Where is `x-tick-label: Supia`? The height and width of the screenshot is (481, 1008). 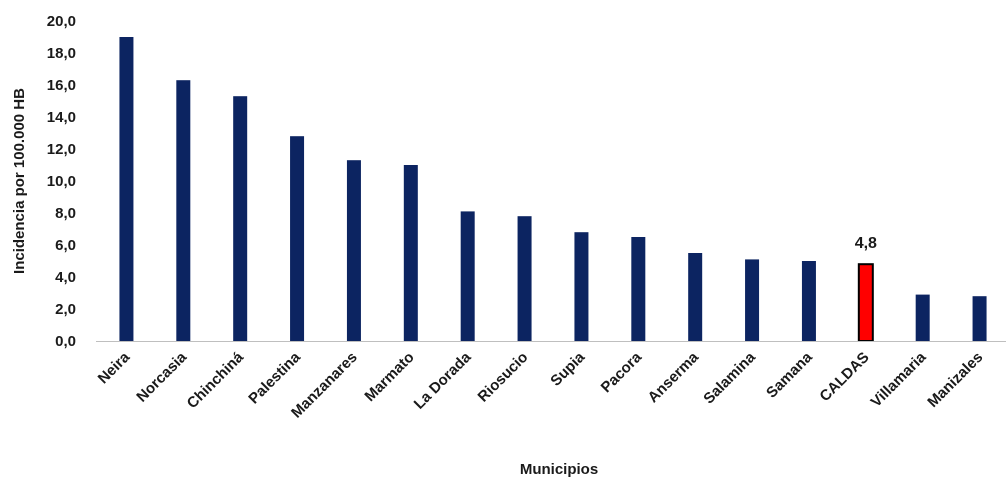 x-tick-label: Supia is located at coordinates (567, 368).